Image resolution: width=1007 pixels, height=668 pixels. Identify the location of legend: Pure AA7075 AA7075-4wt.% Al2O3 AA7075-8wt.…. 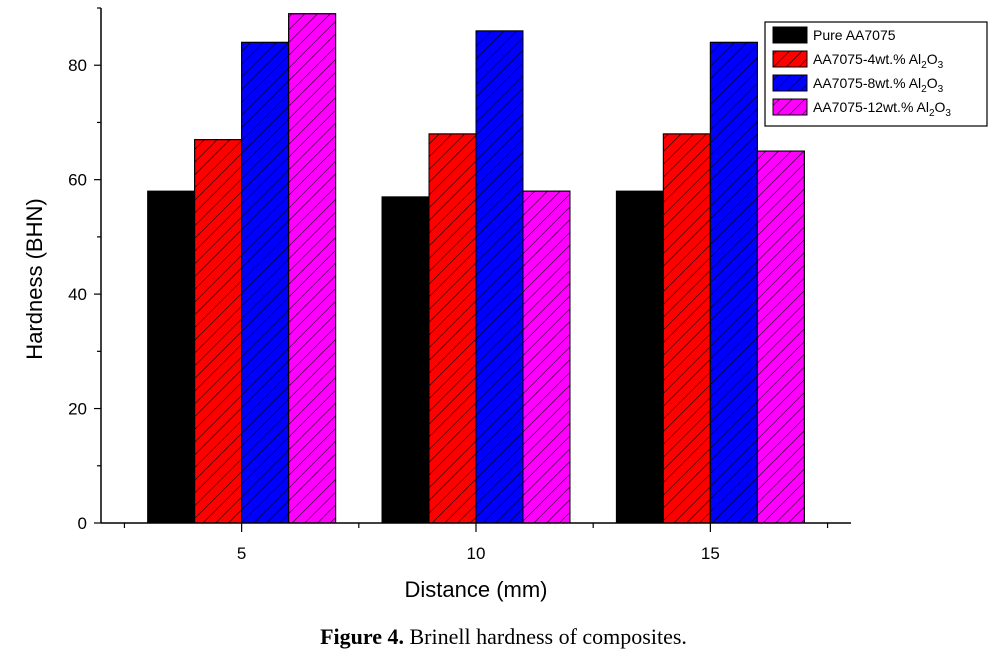
(876, 74).